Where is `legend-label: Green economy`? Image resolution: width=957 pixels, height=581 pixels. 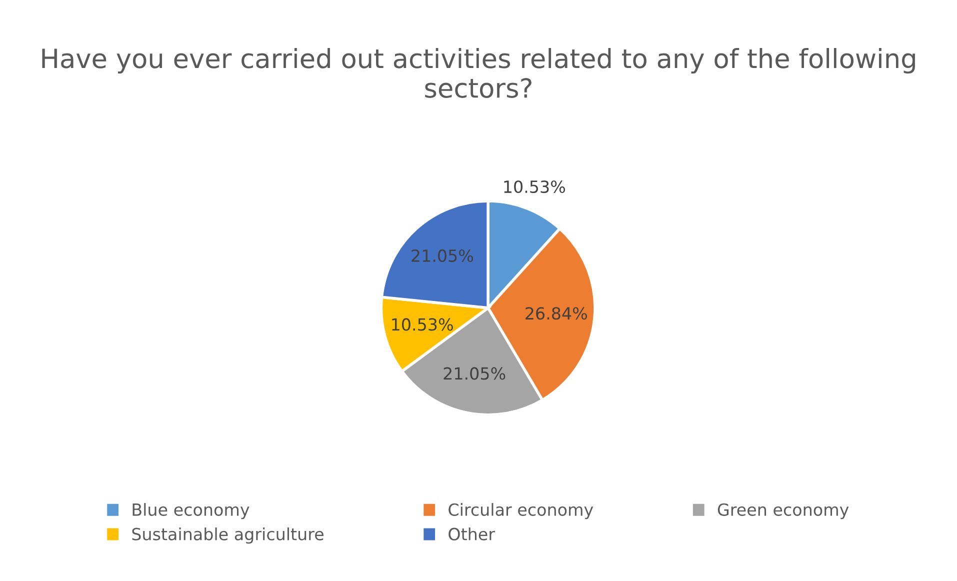
legend-label: Green economy is located at coordinates (783, 511).